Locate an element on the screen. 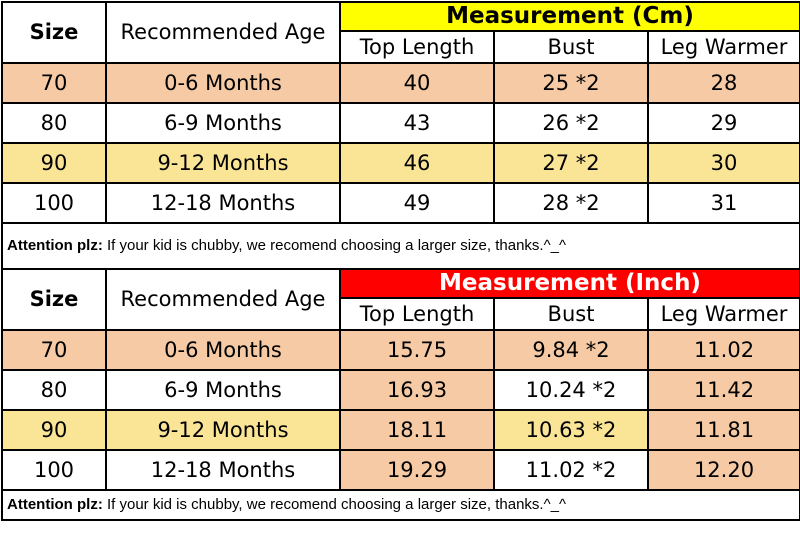 The height and width of the screenshot is (537, 800). inch-table-row-80: 80 6-9 Months 16.93 10.24 *2 11.42 is located at coordinates (400, 390).